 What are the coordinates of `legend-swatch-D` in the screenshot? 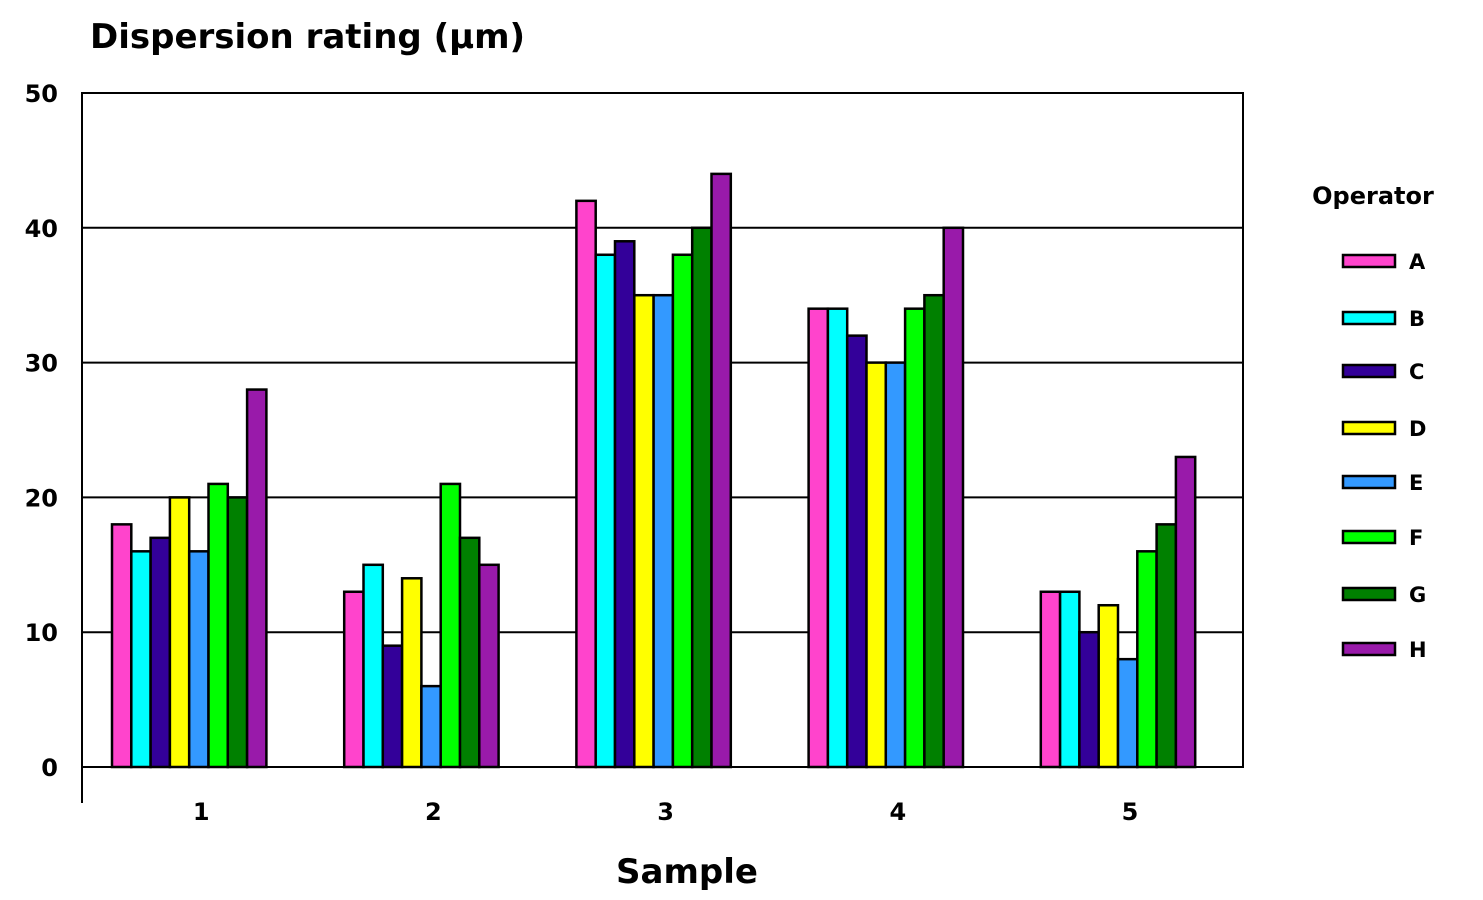 It's located at (1369, 428).